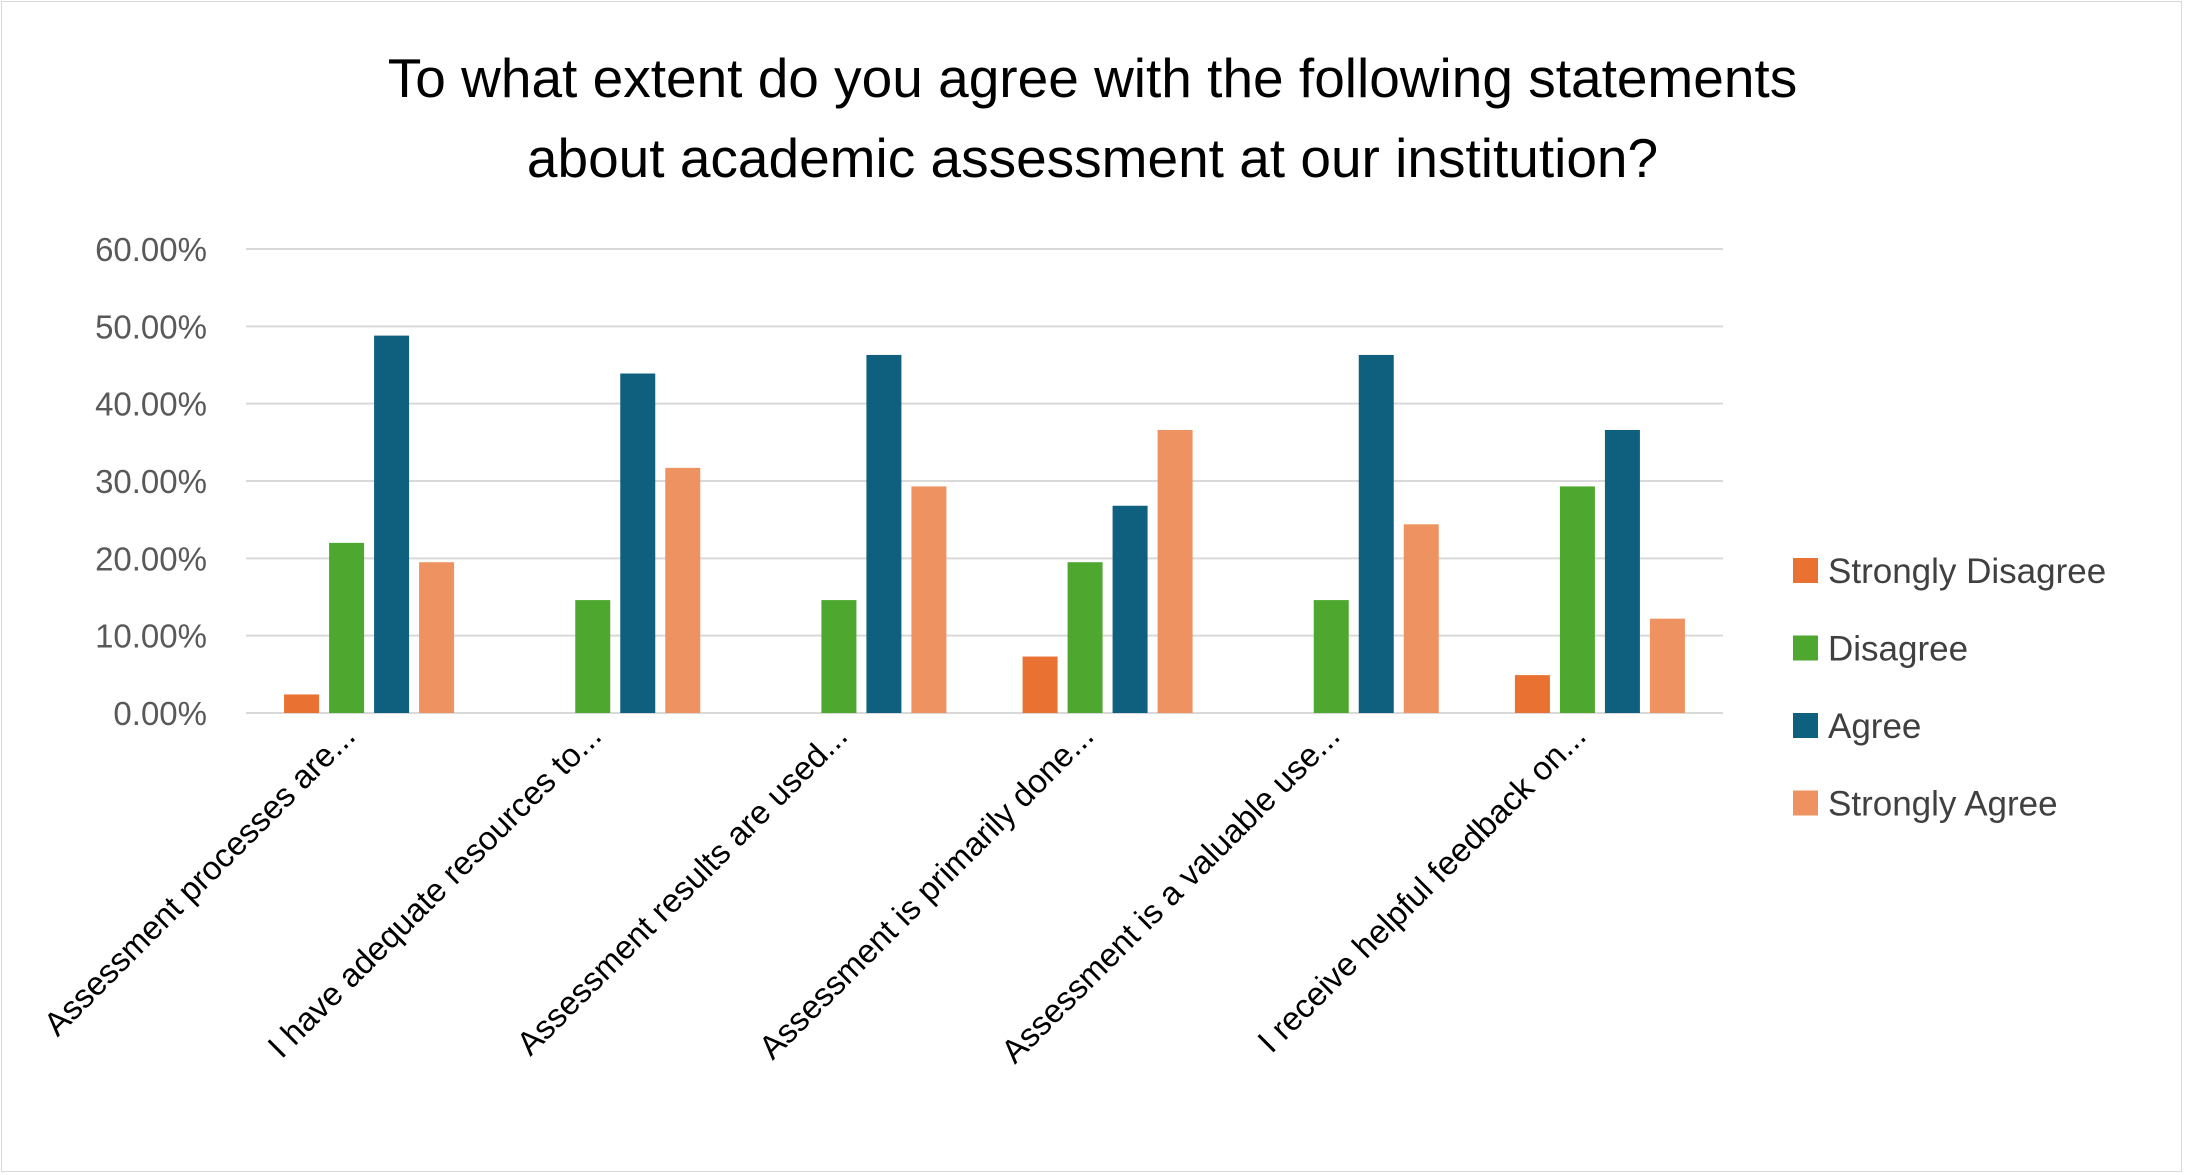 The height and width of the screenshot is (1175, 2185). Describe the element at coordinates (151, 558) in the screenshot. I see `y-tick-label: 20.00%` at that location.